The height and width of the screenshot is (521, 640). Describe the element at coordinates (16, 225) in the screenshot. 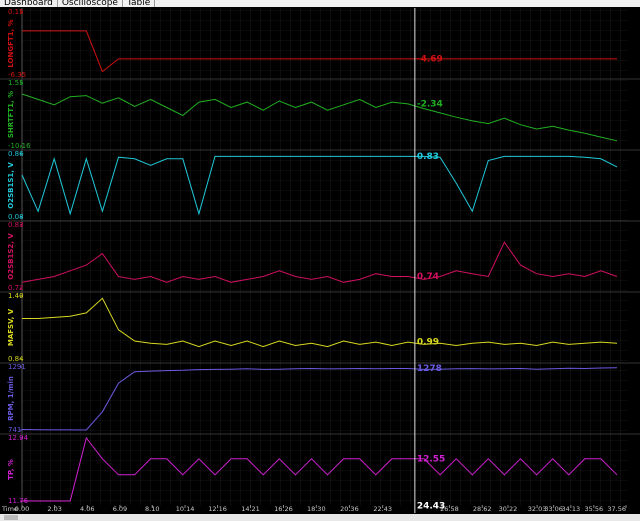

I see `y-range-label: 0.83` at that location.